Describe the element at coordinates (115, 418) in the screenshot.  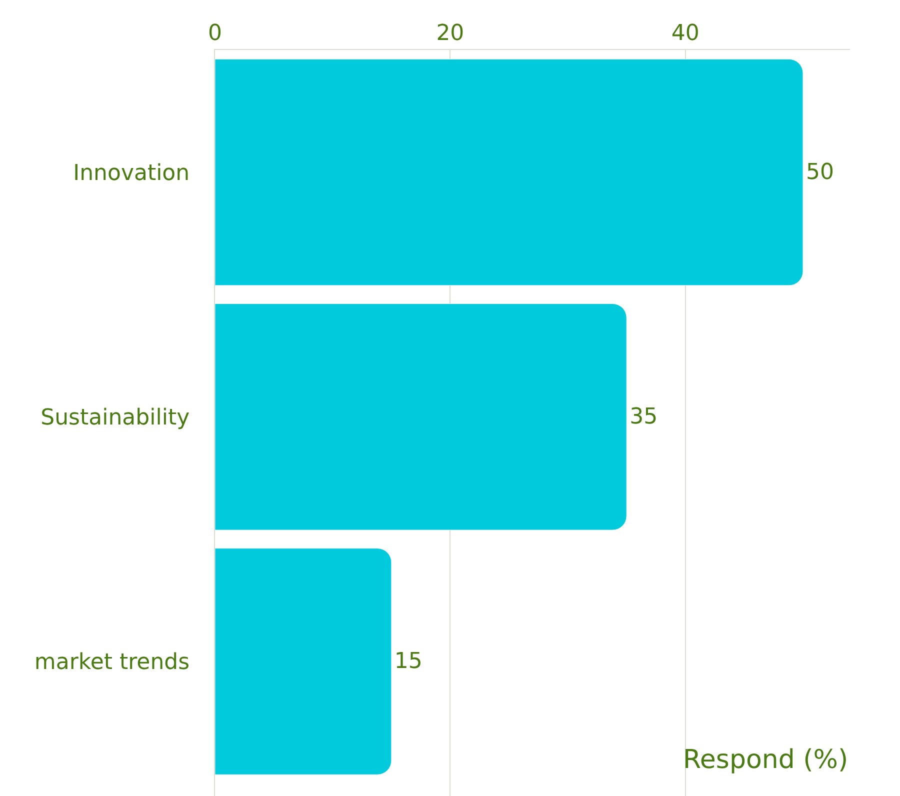
I see `y-tick-label: Sustainability` at that location.